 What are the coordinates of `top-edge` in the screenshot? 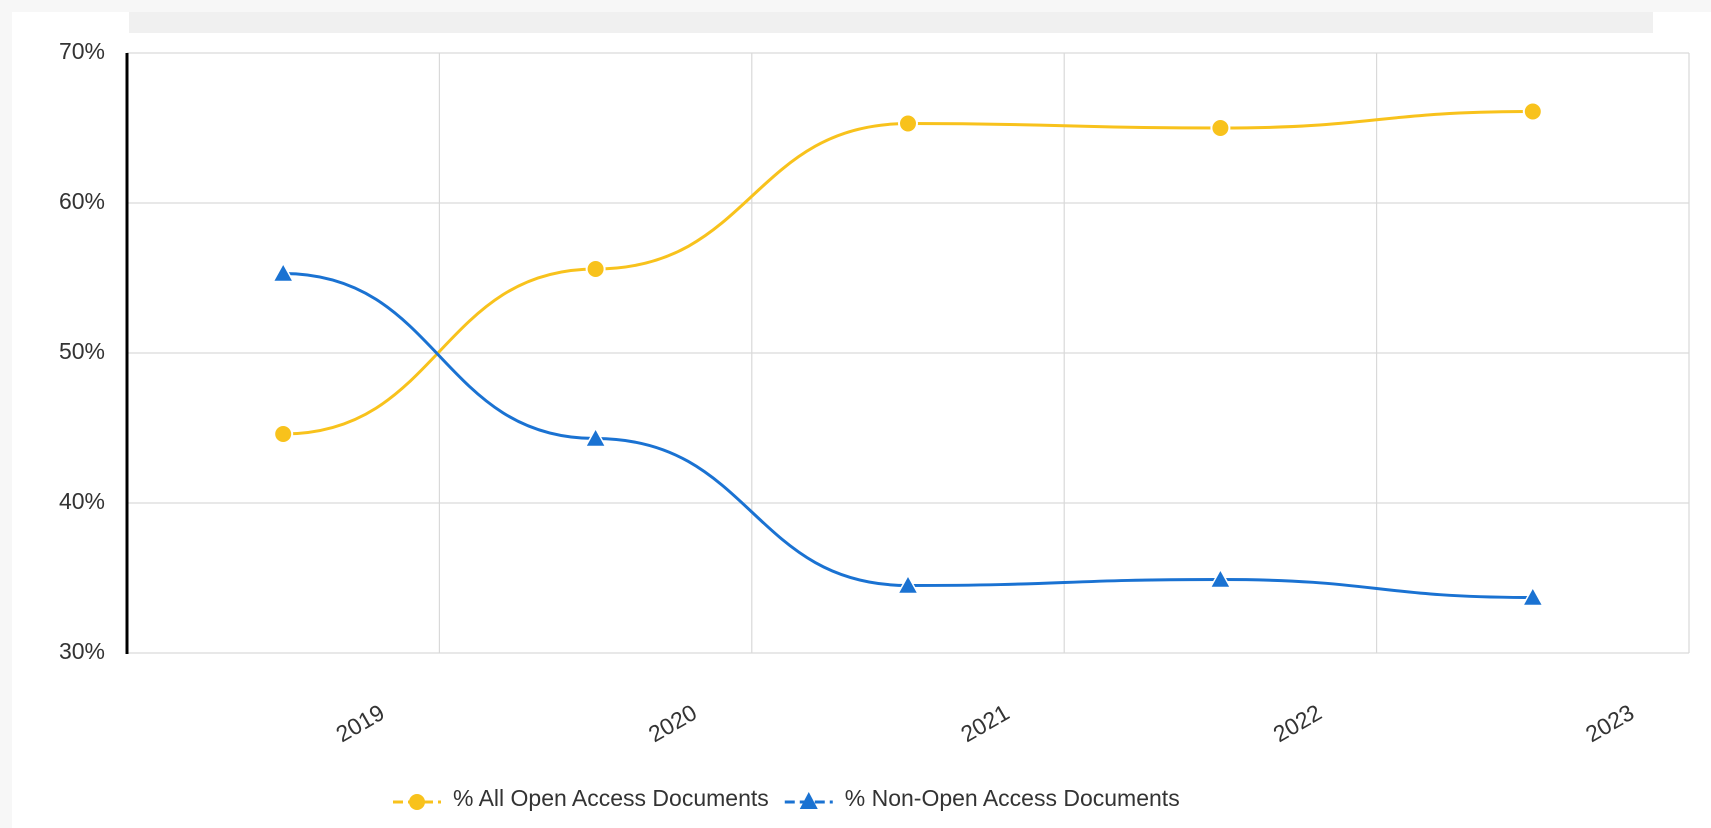 It's located at (855, 6).